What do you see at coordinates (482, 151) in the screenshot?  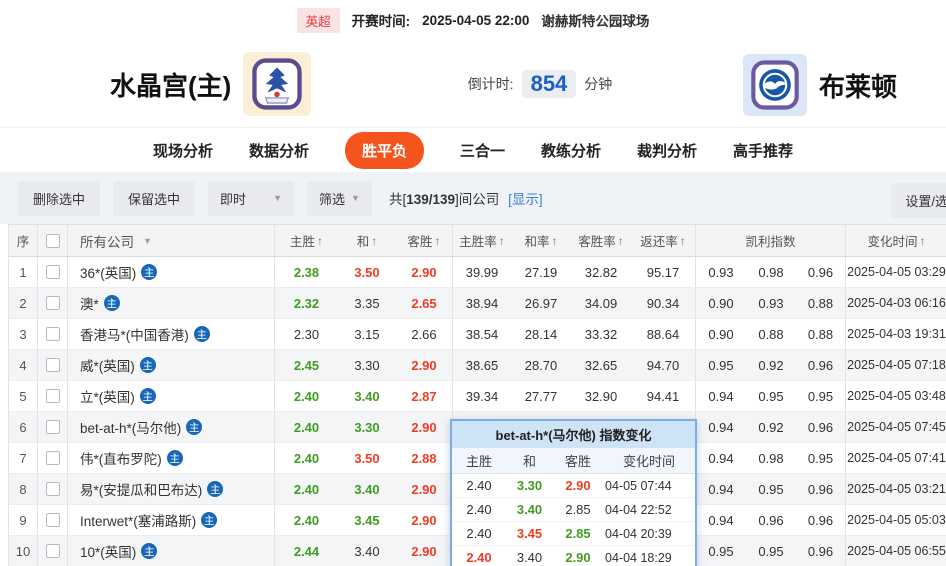 I see `tab-4: 三合一` at bounding box center [482, 151].